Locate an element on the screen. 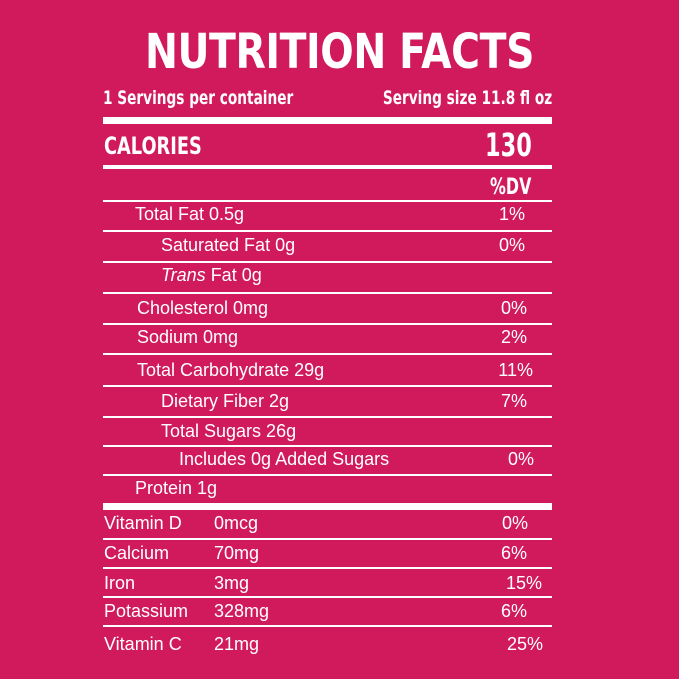  nutrient-total-carbohydrate-dv: 11% is located at coordinates (515, 370).